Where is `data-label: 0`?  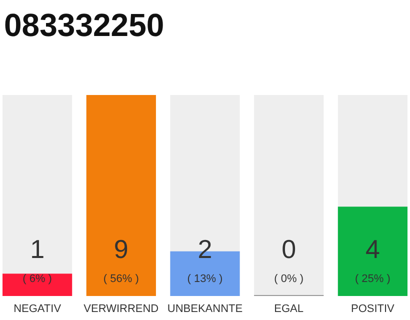
data-label: 0 is located at coordinates (289, 249).